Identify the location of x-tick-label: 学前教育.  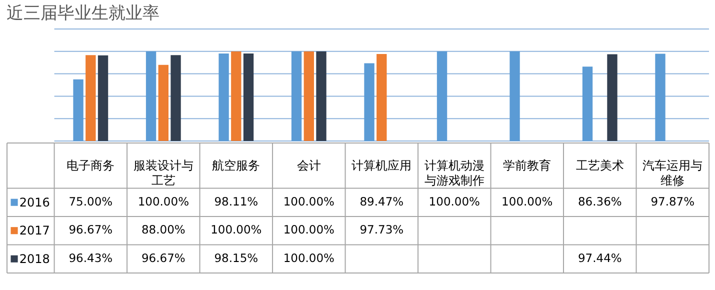
(527, 165).